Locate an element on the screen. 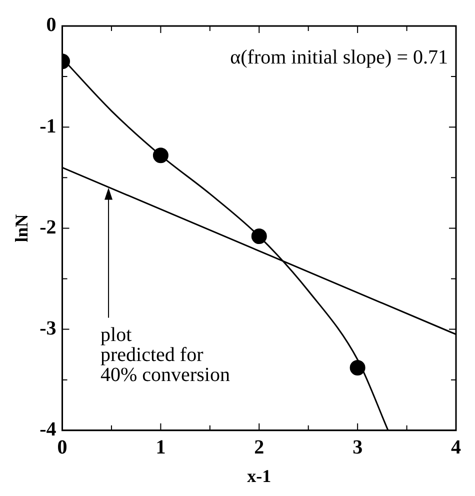  annotation: plot predicted for 40% conversion is located at coordinates (165, 355).